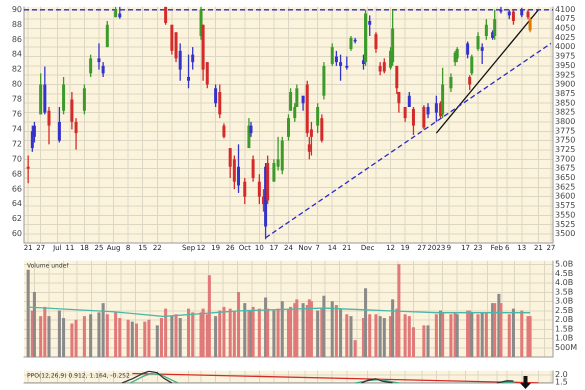  I want to click on y2-tick-label: 66, so click(17, 189).